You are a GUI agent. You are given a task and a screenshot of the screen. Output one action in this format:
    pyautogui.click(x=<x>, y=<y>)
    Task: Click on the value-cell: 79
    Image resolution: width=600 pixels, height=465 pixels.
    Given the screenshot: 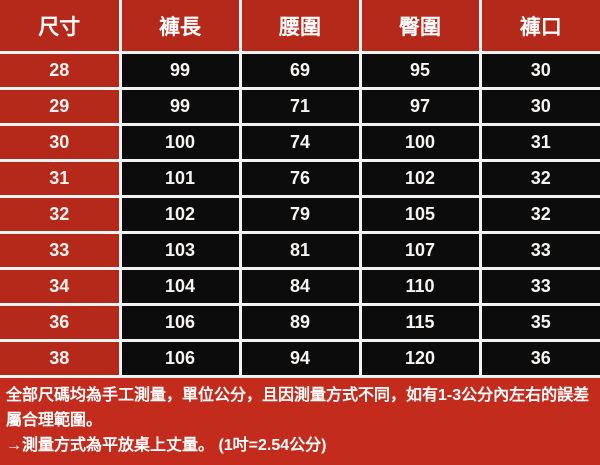 What is the action you would take?
    pyautogui.click(x=300, y=214)
    